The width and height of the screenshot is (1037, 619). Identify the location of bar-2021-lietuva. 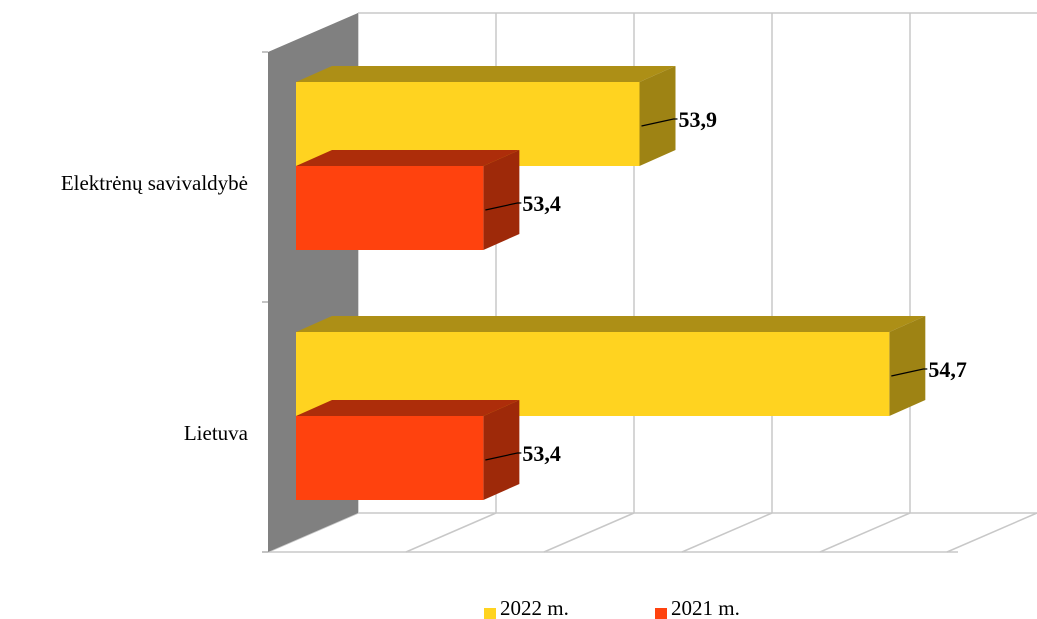
(408, 450).